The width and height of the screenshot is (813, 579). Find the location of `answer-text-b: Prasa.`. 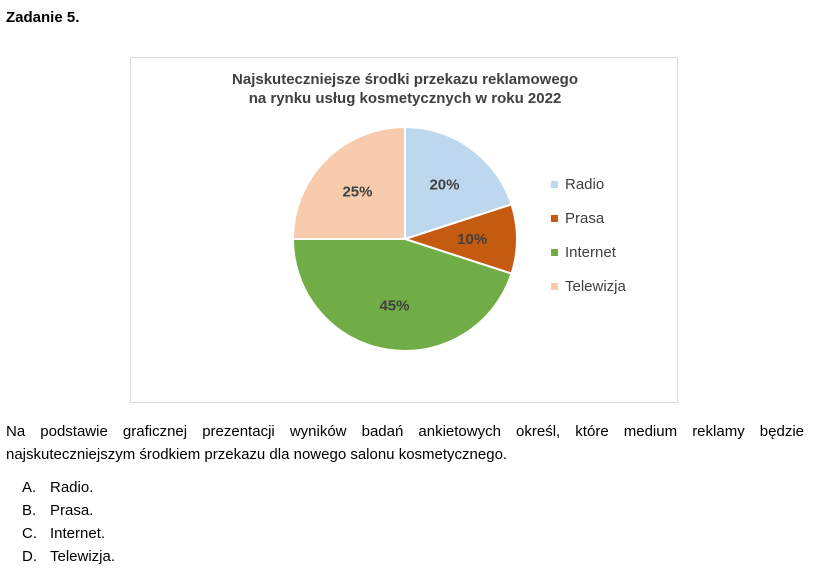

answer-text-b: Prasa. is located at coordinates (72, 510).